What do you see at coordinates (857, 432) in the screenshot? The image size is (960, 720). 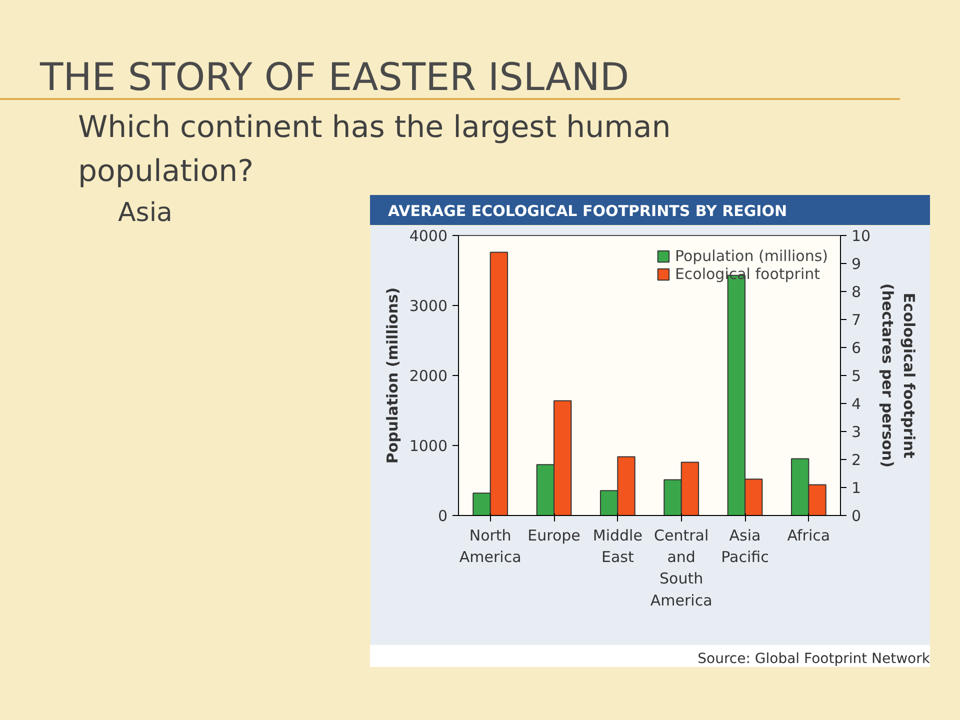 I see `y2-tick-label: 3` at bounding box center [857, 432].